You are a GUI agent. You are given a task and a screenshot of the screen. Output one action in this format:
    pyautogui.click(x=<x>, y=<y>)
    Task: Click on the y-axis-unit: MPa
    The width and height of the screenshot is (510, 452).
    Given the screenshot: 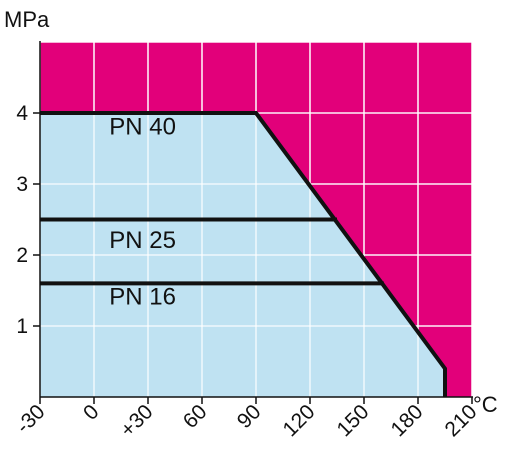 What is the action you would take?
    pyautogui.click(x=27, y=19)
    